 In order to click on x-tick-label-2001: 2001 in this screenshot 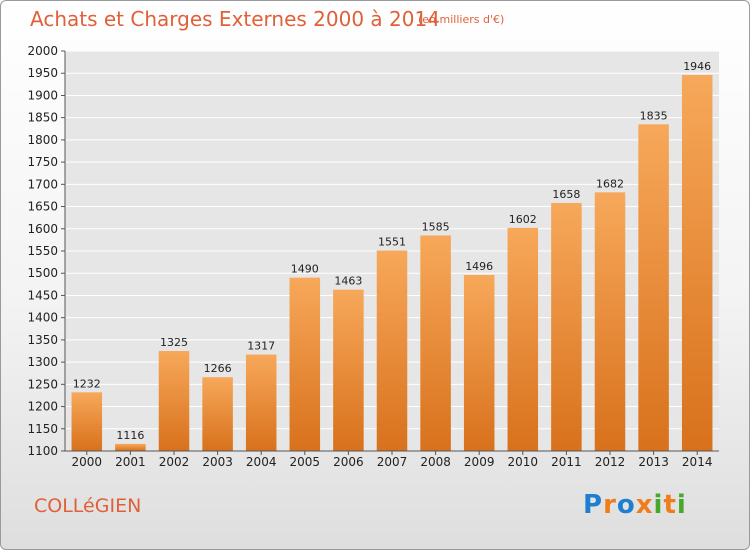, I will do `click(130, 462)`.